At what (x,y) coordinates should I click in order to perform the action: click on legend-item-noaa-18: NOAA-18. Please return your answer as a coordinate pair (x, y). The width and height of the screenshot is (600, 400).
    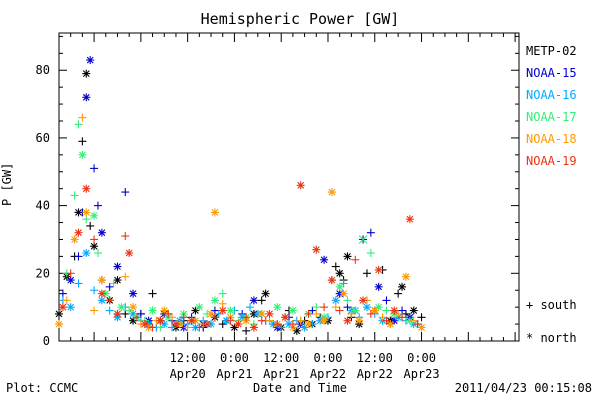
    Looking at the image, I should click on (551, 139).